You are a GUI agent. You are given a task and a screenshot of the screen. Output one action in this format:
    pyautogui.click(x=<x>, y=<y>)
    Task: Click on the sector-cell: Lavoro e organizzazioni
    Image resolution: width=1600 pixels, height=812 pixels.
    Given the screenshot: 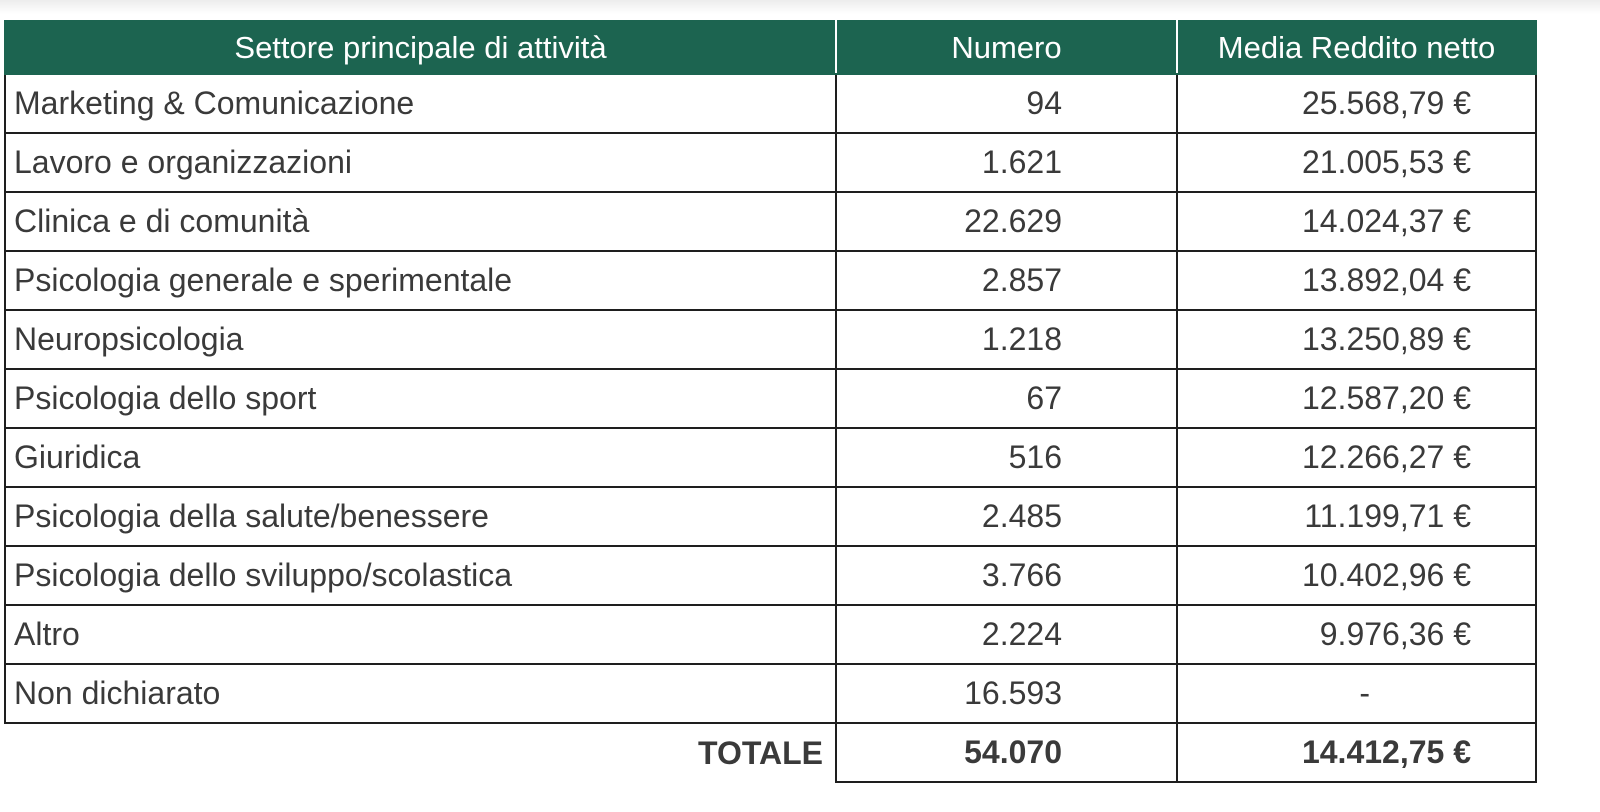 What is the action you would take?
    pyautogui.click(x=420, y=162)
    